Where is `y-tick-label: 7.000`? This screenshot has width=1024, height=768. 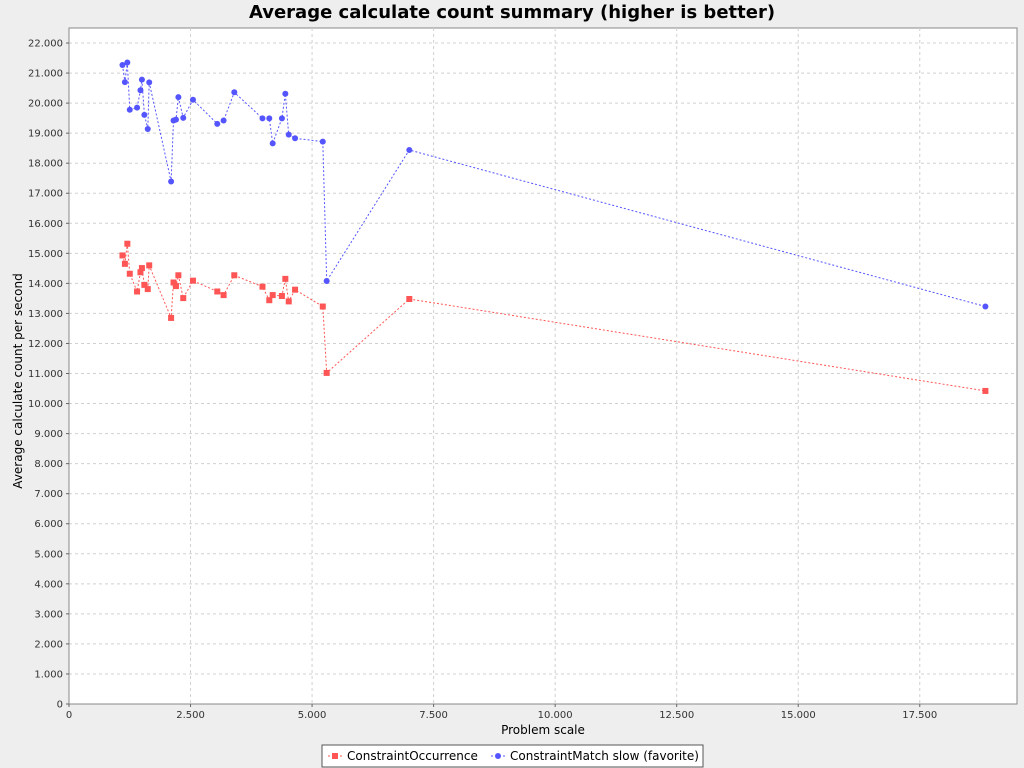 y-tick-label: 7.000 is located at coordinates (48, 494).